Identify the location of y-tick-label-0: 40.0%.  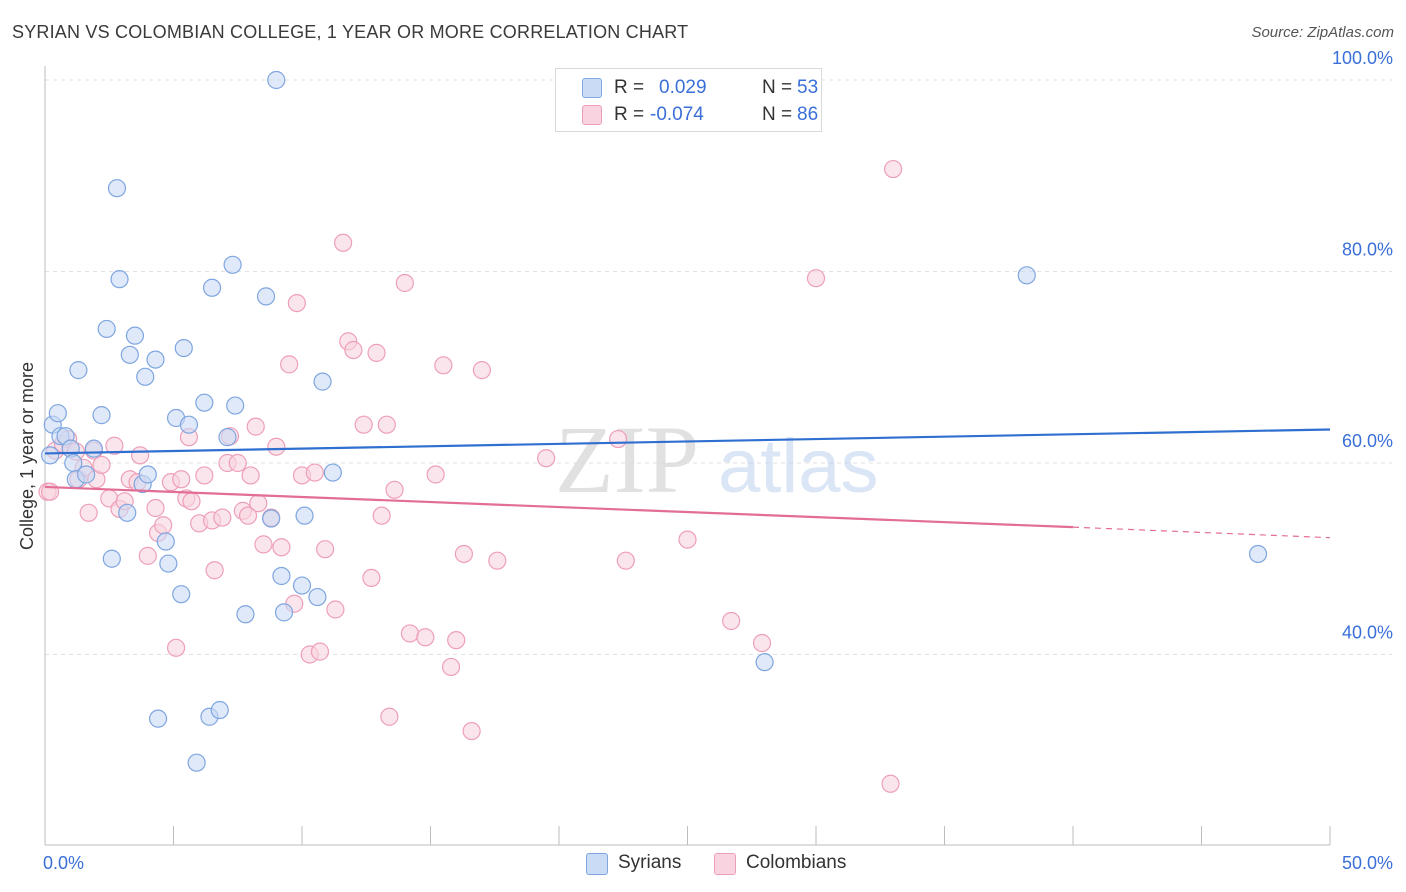
(1367, 633).